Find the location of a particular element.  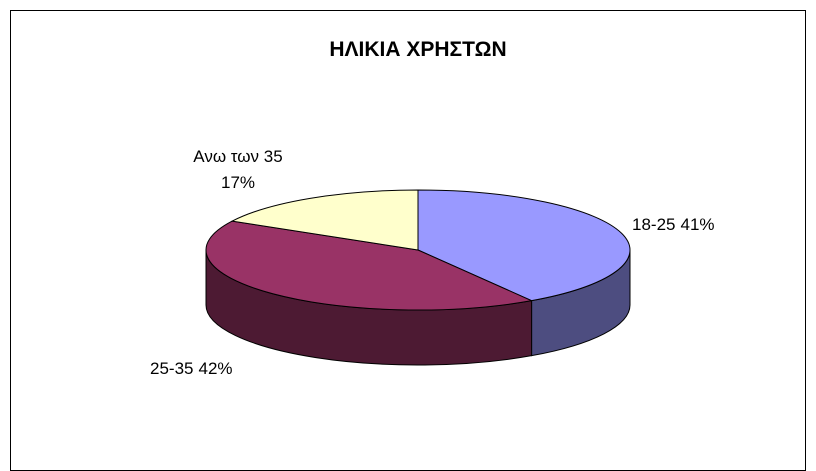

label-value: 42% is located at coordinates (215, 368).